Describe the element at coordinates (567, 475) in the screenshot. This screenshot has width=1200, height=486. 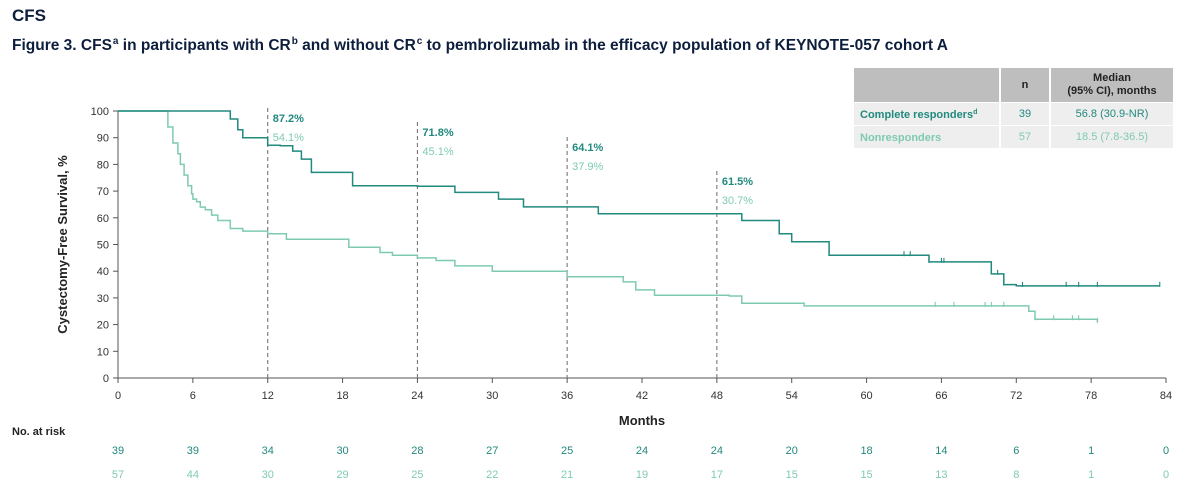
I see `nr-at-risk-value: 21` at that location.